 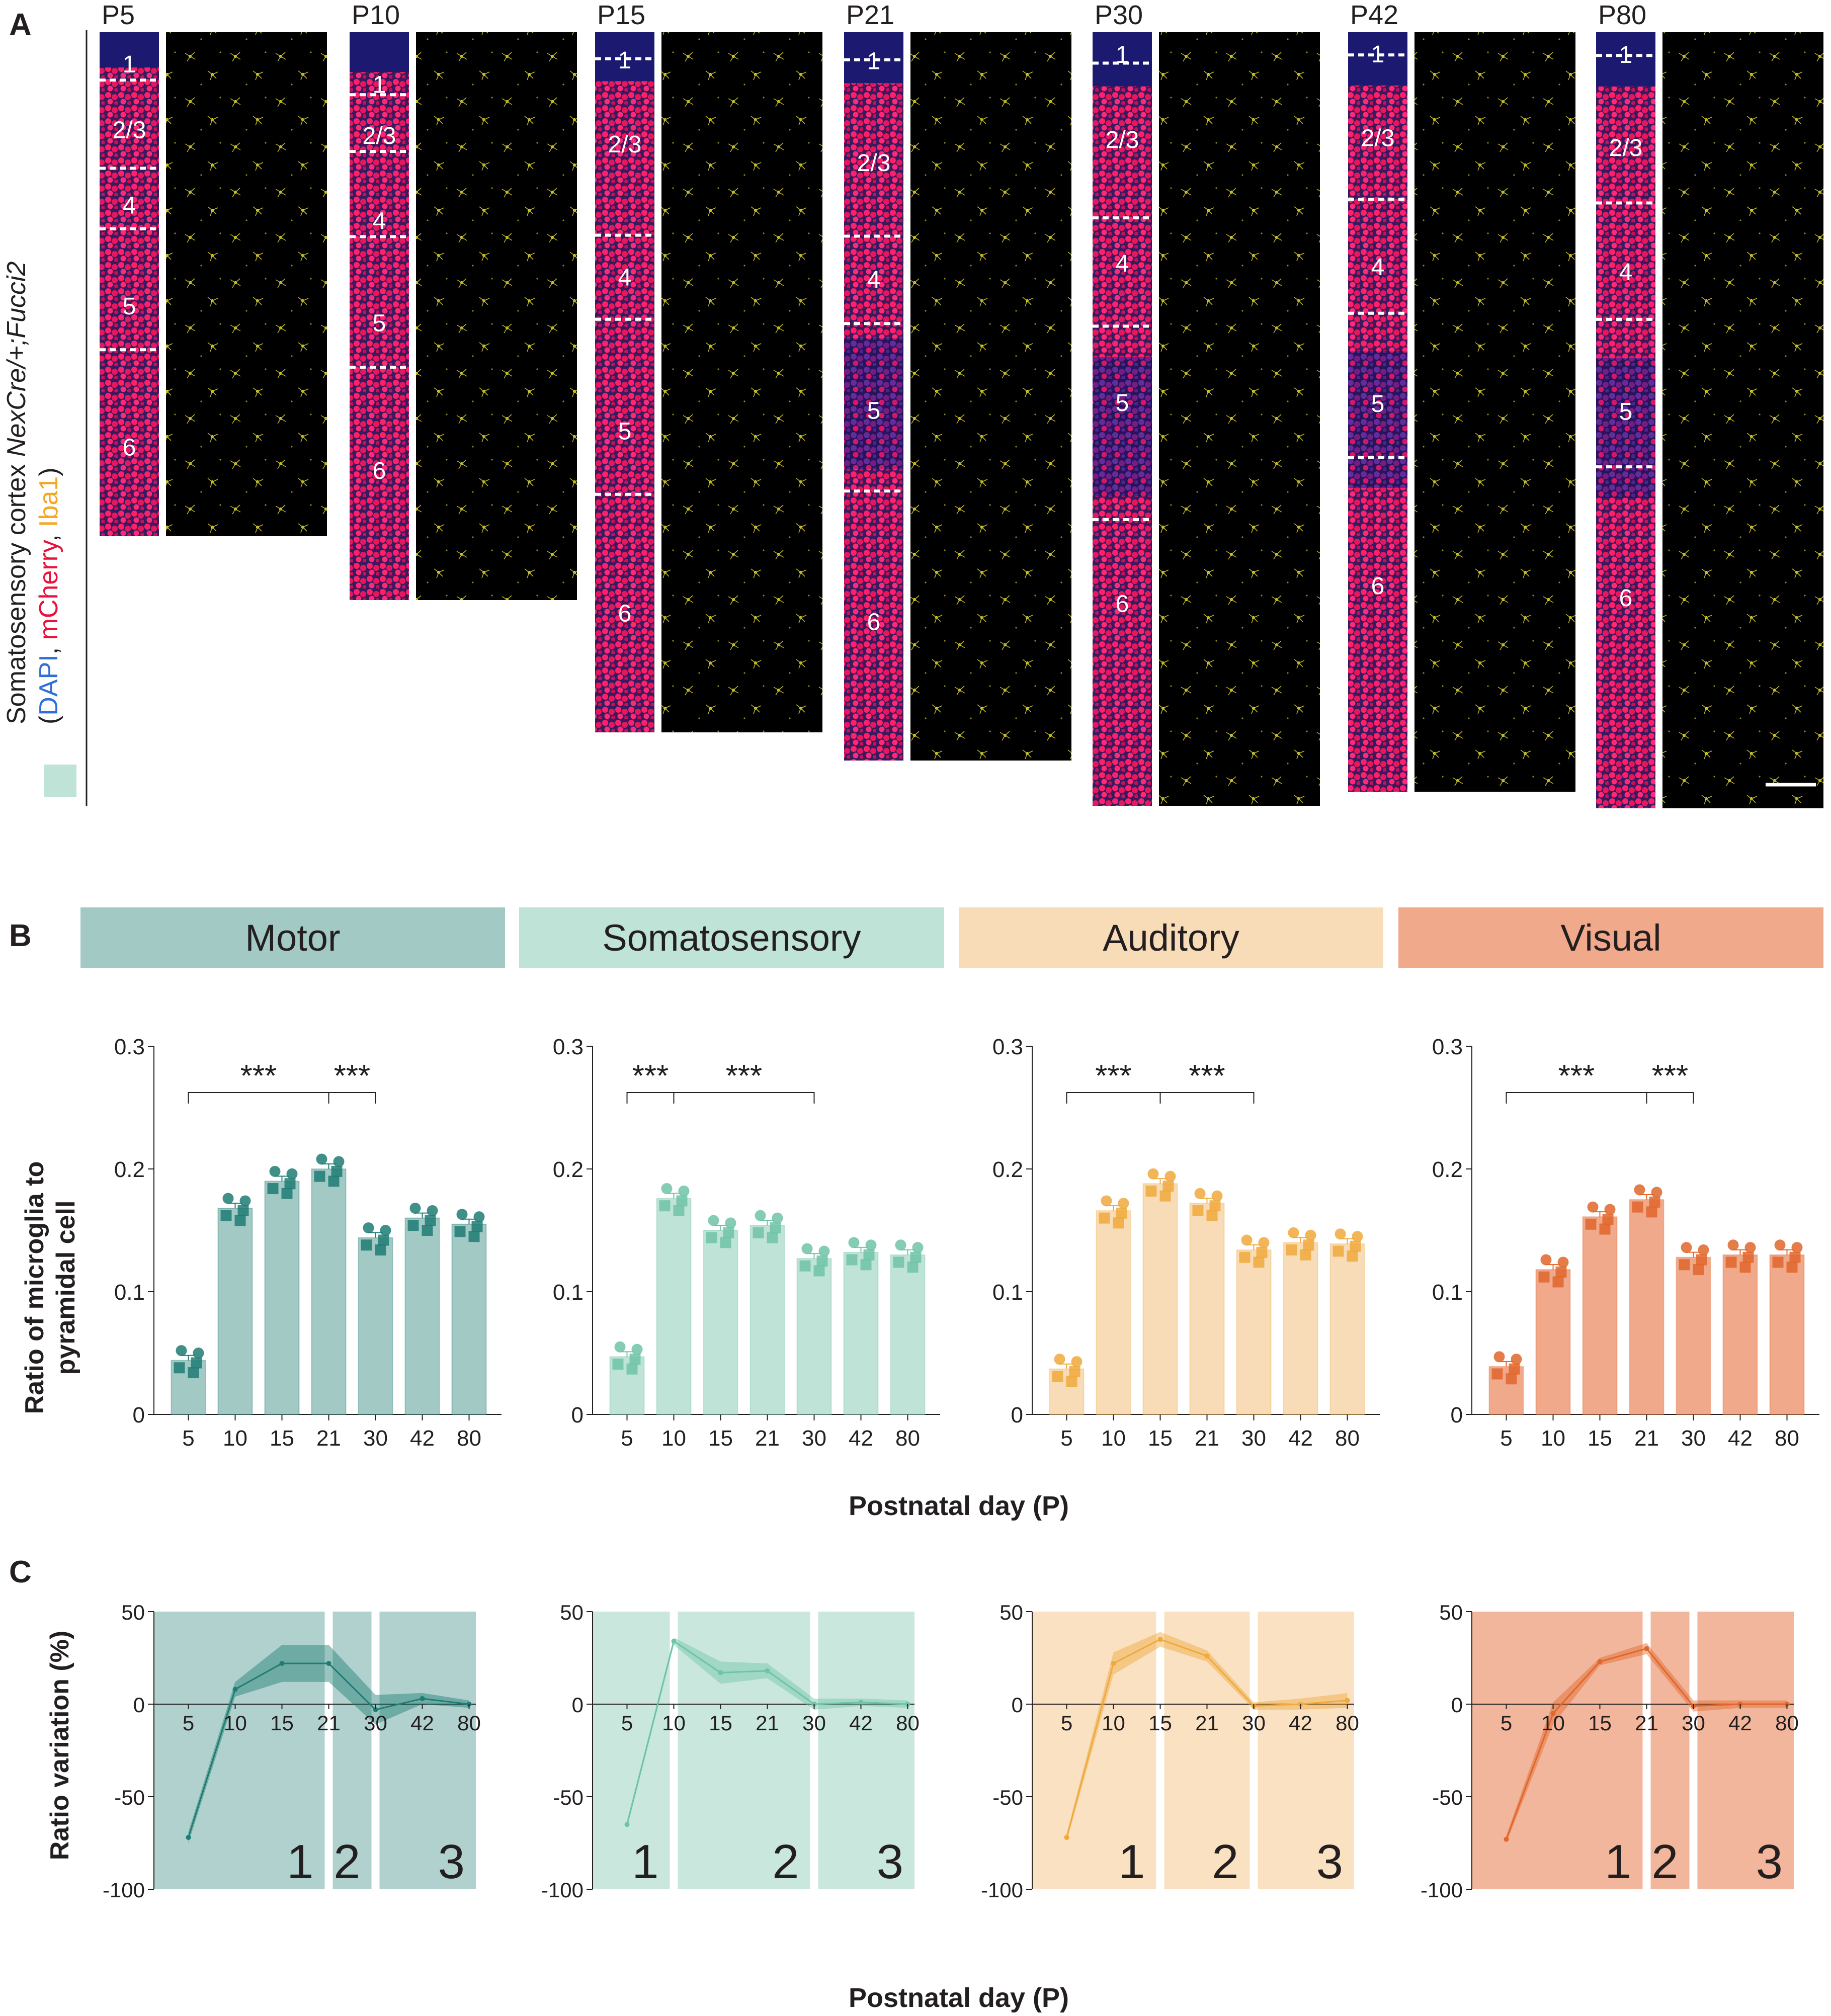 What do you see at coordinates (375, 1438) in the screenshot?
I see `x-tick-label: 30` at bounding box center [375, 1438].